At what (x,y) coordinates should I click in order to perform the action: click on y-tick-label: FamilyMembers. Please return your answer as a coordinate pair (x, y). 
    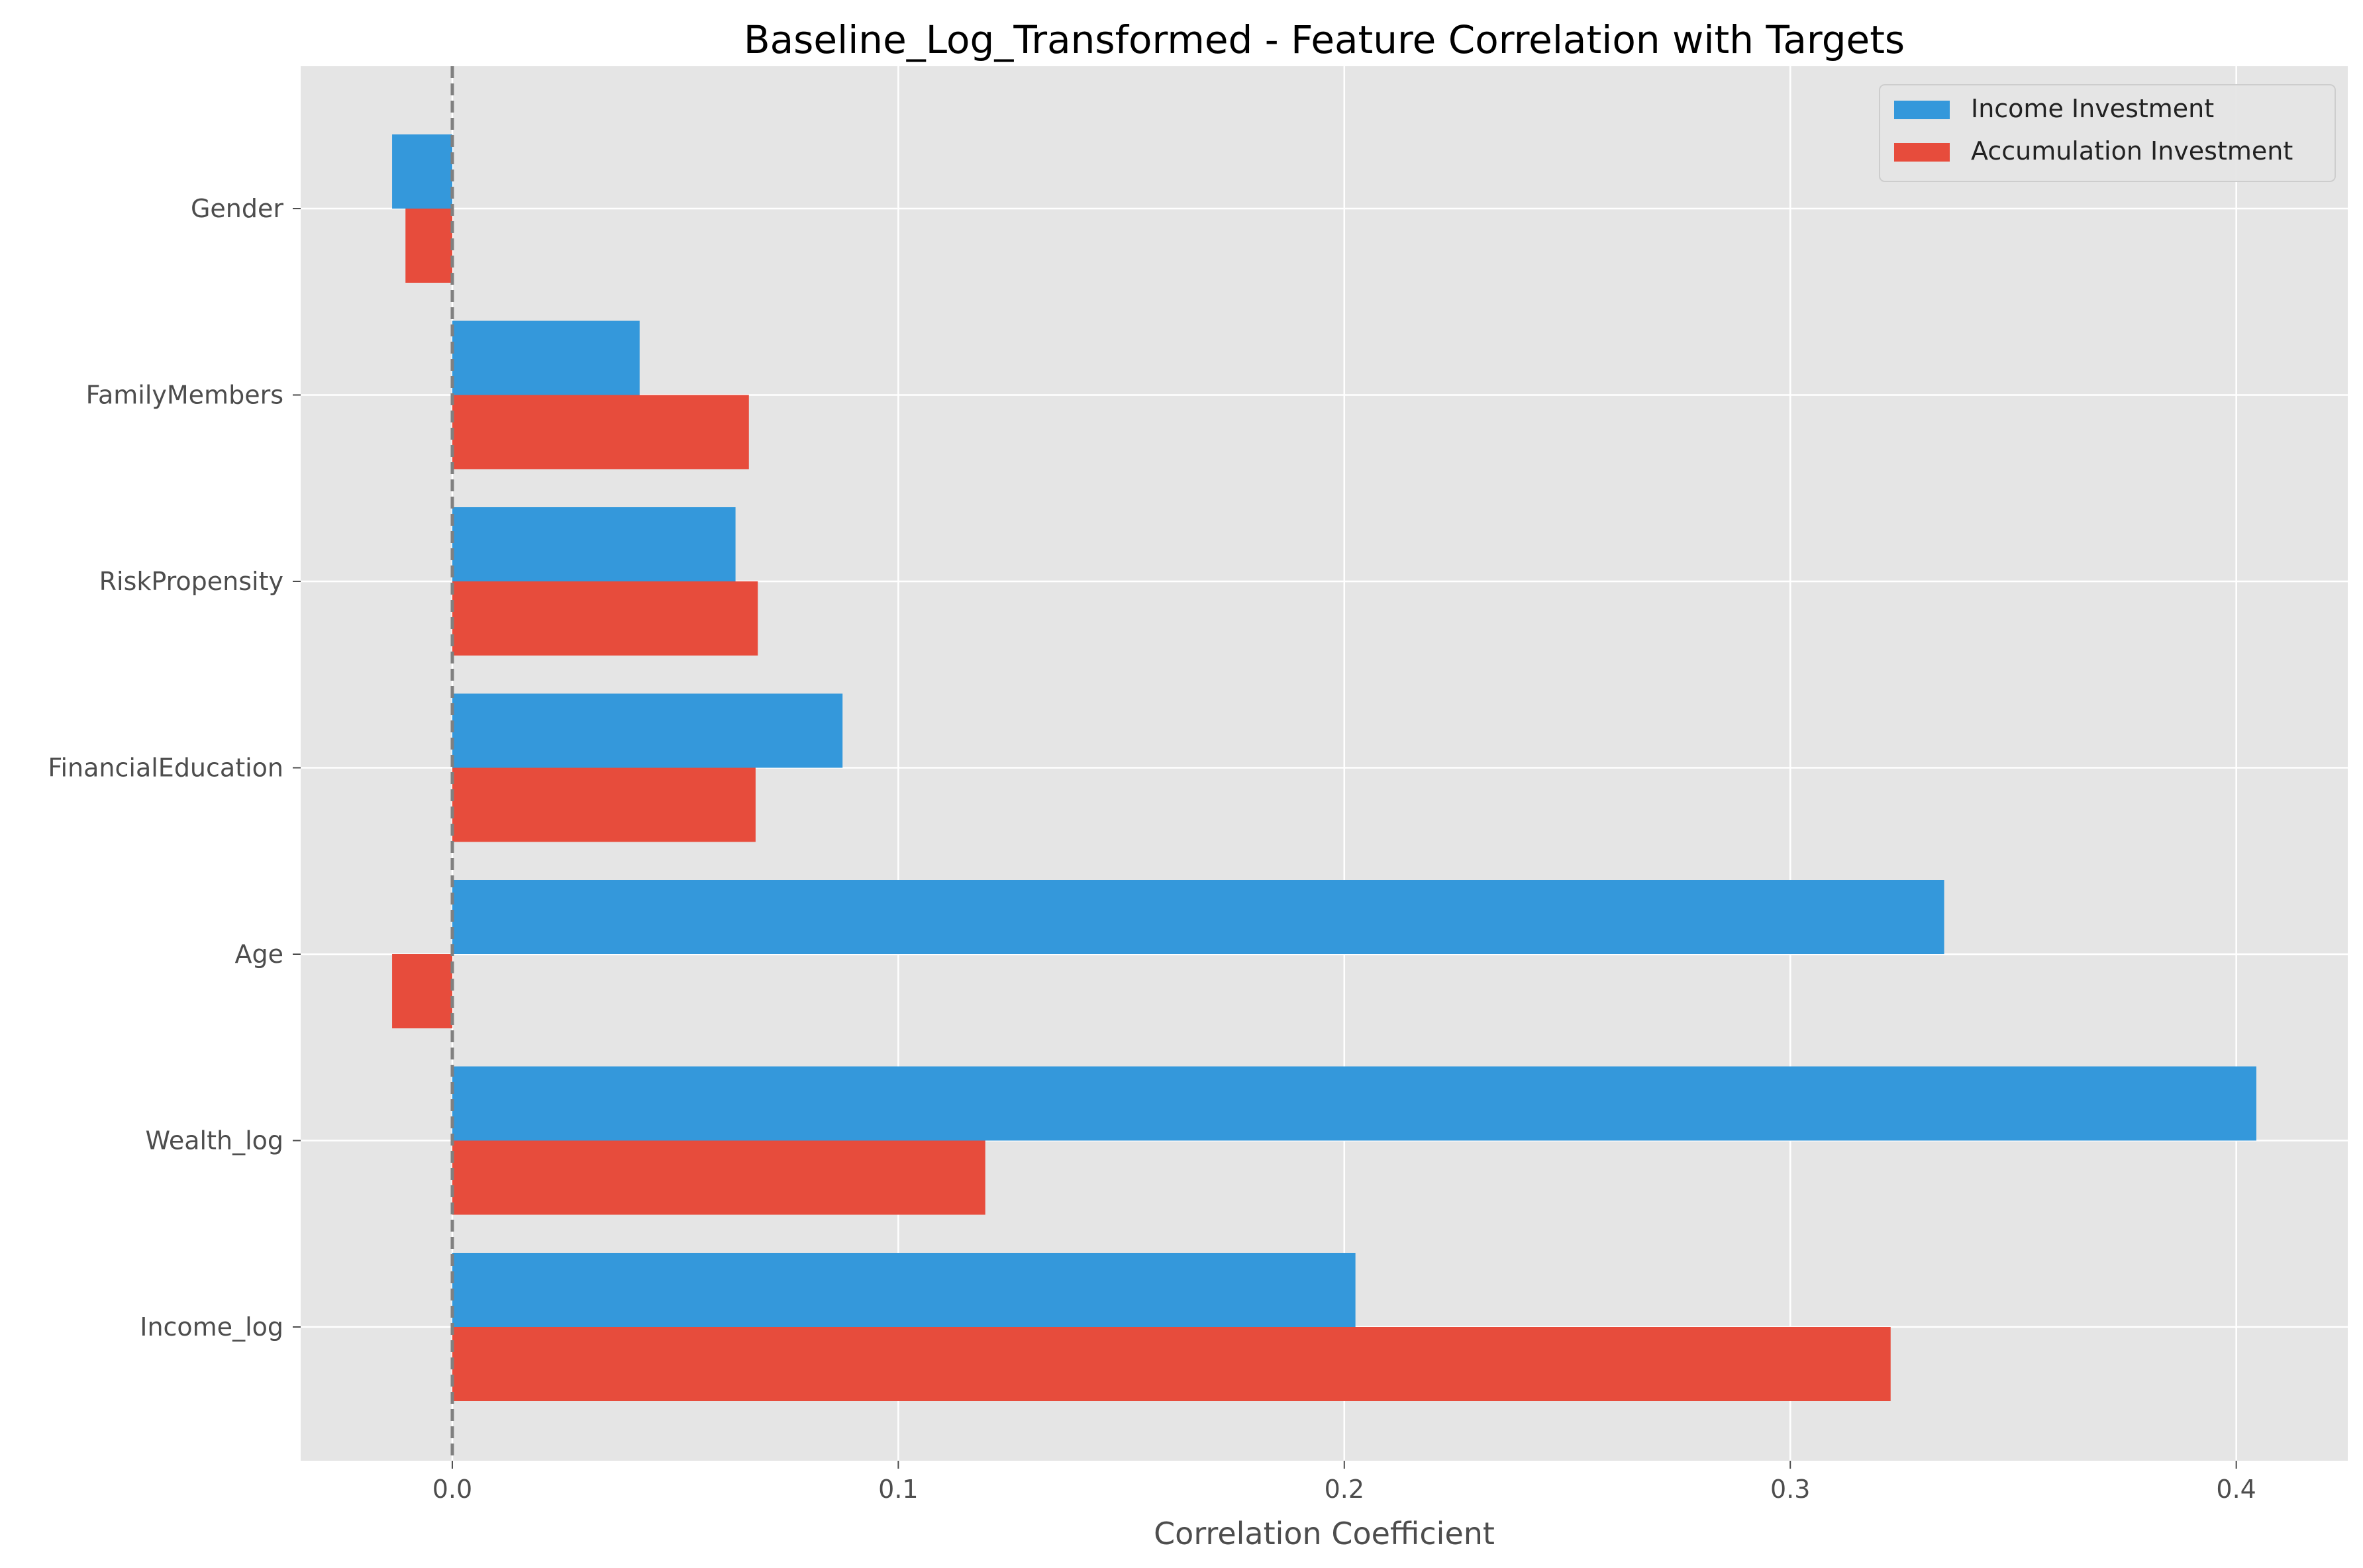
    Looking at the image, I should click on (184, 395).